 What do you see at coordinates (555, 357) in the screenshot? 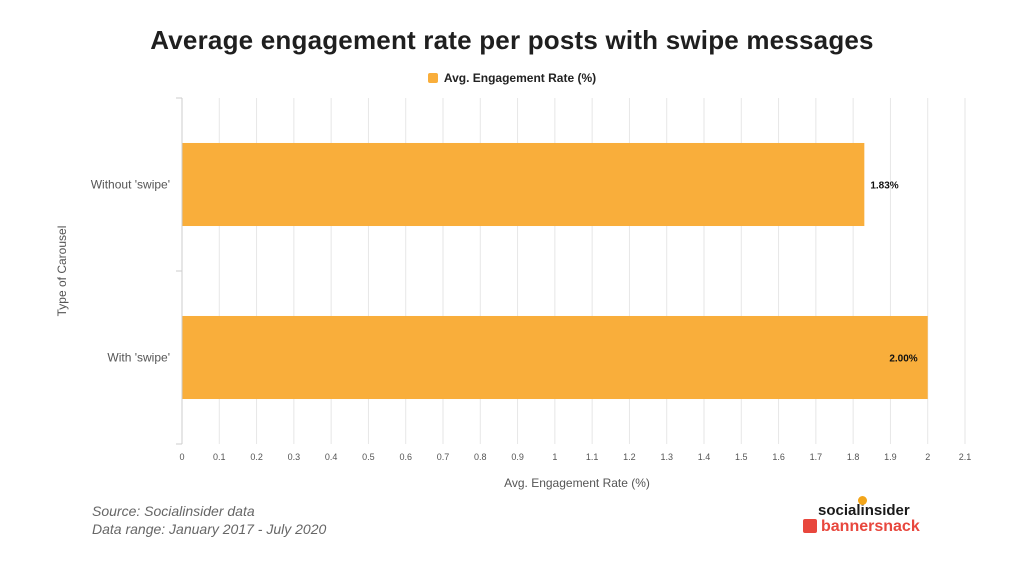
I see `bar-with-swipe` at bounding box center [555, 357].